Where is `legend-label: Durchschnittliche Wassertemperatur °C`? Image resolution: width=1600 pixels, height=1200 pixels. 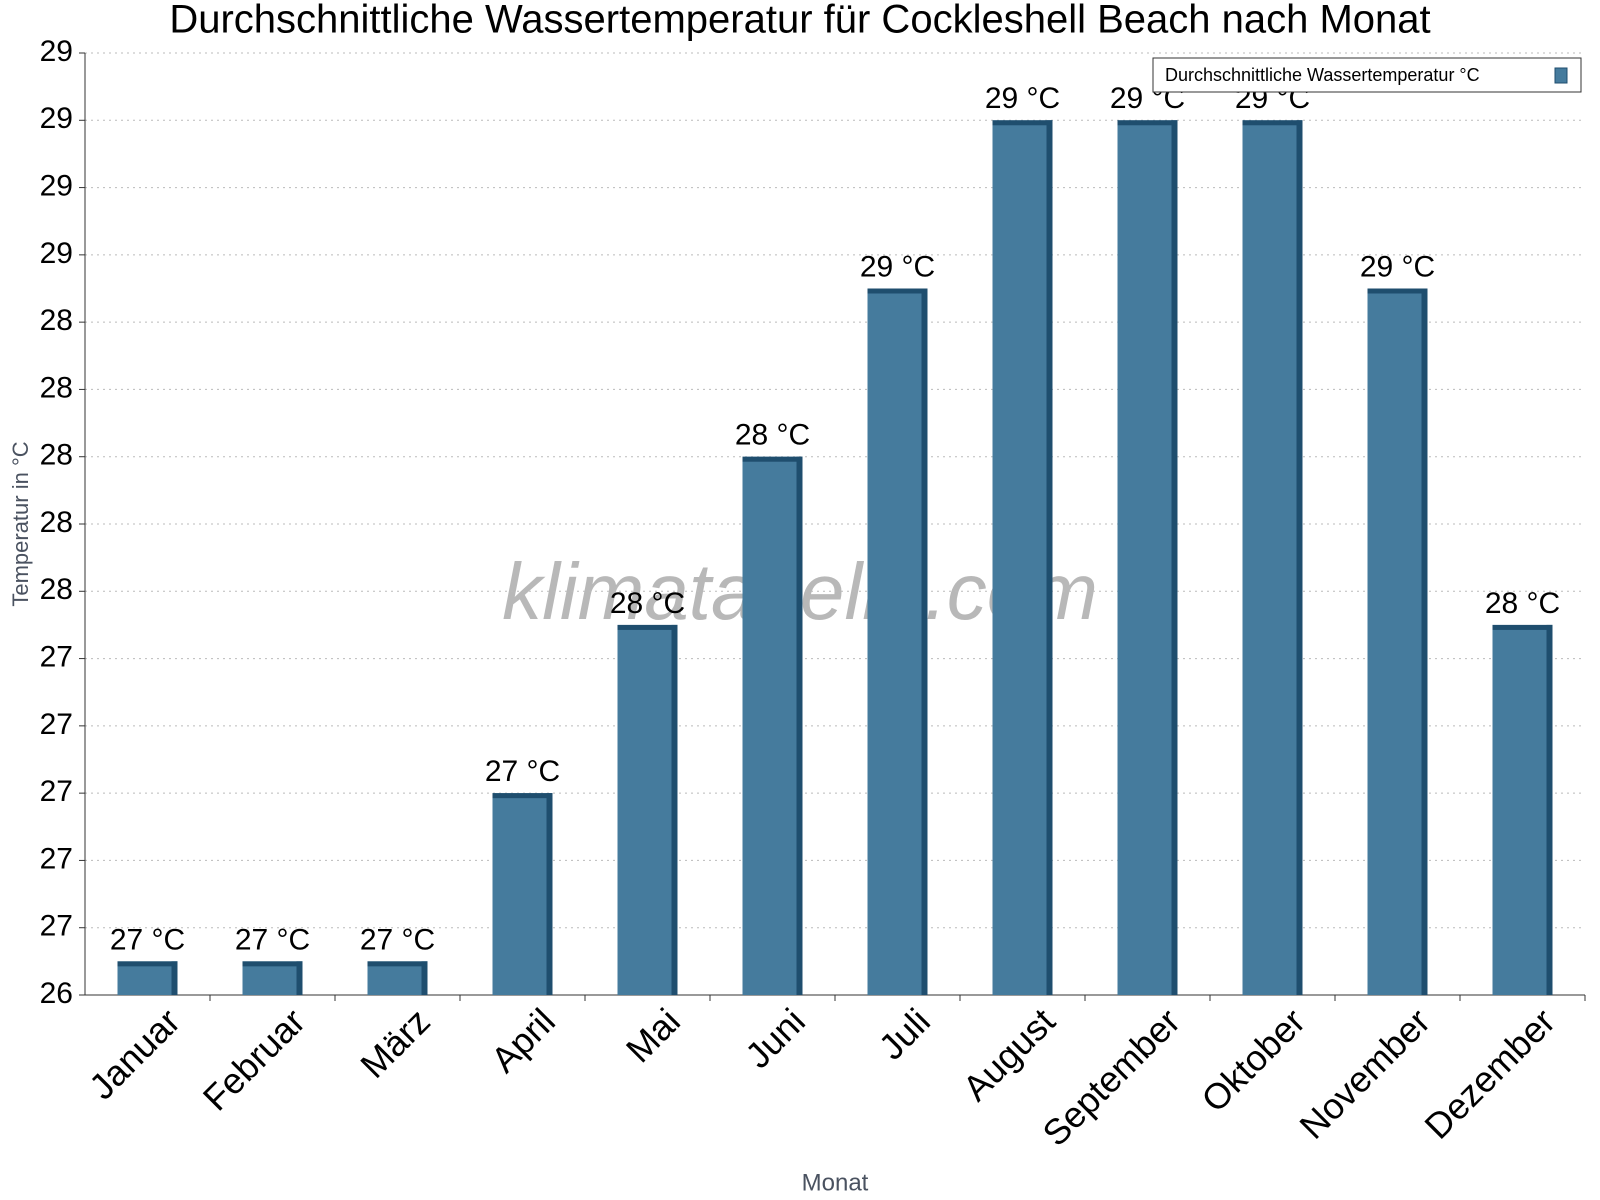 legend-label: Durchschnittliche Wassertemperatur °C is located at coordinates (1322, 75).